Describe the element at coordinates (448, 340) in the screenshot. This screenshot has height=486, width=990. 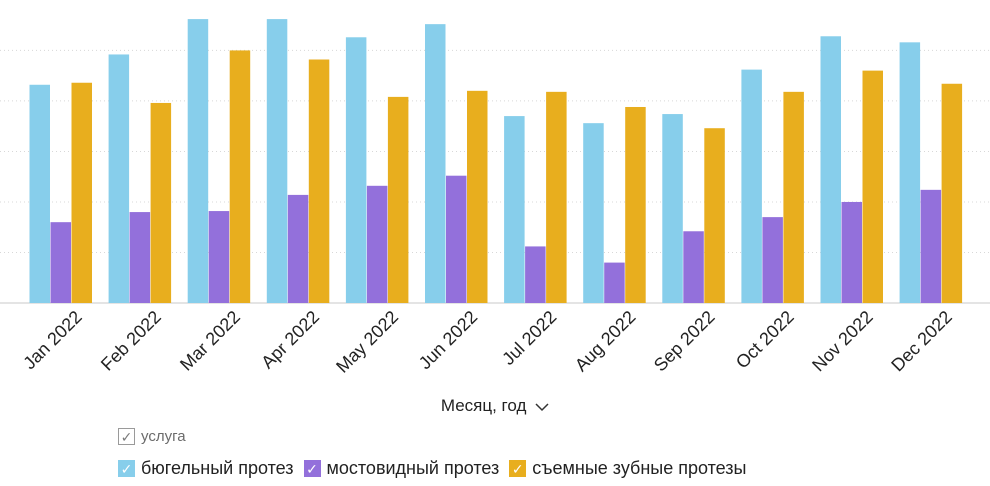
I see `x-tick-label: Jun 2022` at that location.